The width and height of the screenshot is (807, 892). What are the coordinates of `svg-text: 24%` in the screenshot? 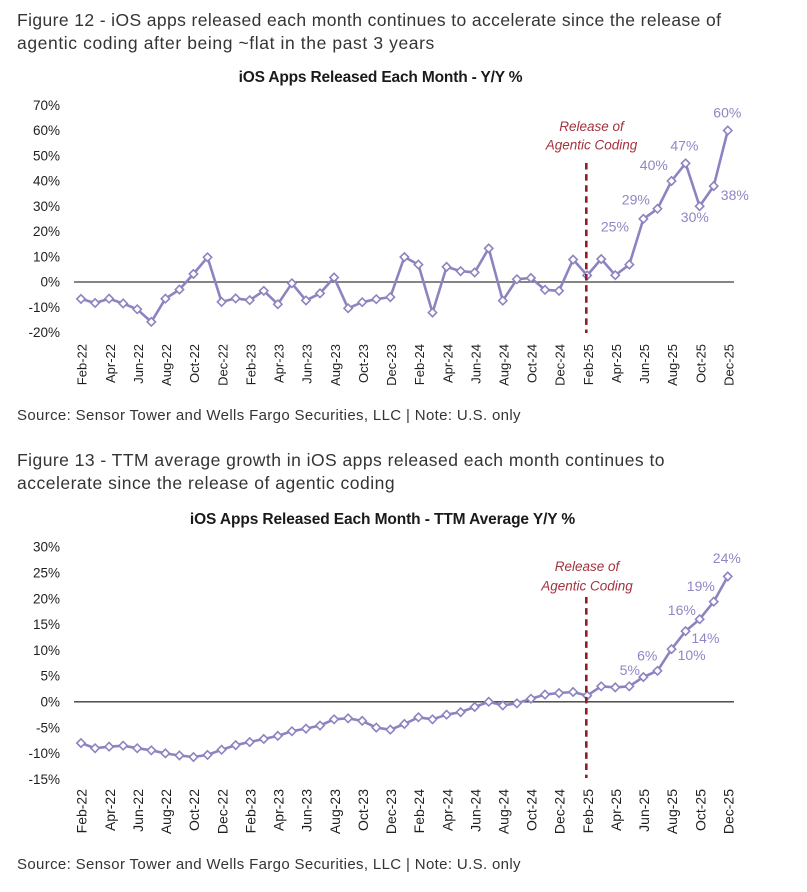 It's located at (727, 558).